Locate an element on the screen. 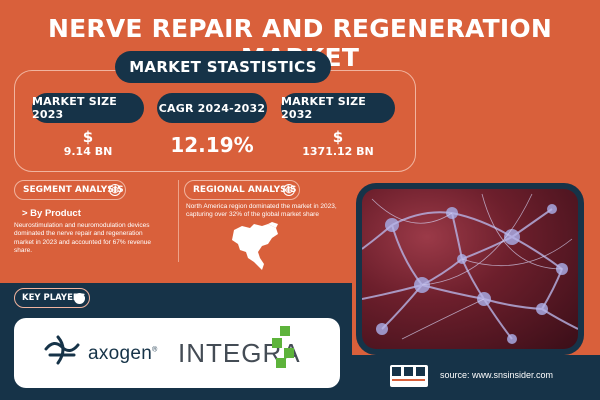  axogen-logo-text: axogen® is located at coordinates (123, 353).